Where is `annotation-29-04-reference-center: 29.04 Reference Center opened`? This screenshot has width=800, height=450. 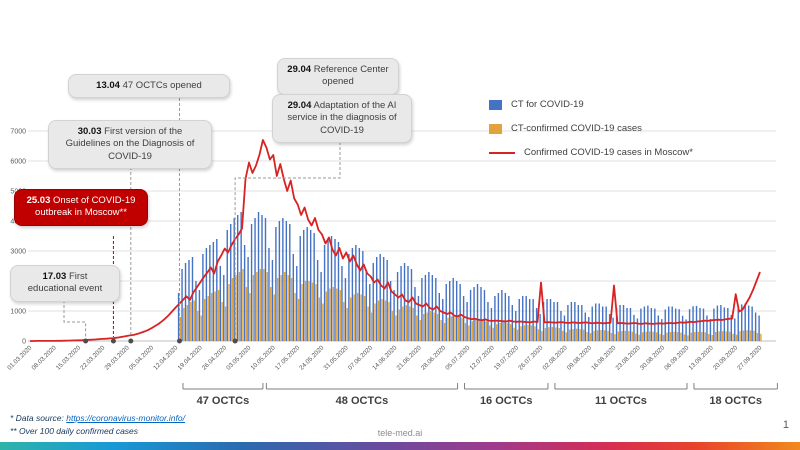 annotation-29-04-reference-center: 29.04 Reference Center opened is located at coordinates (338, 76).